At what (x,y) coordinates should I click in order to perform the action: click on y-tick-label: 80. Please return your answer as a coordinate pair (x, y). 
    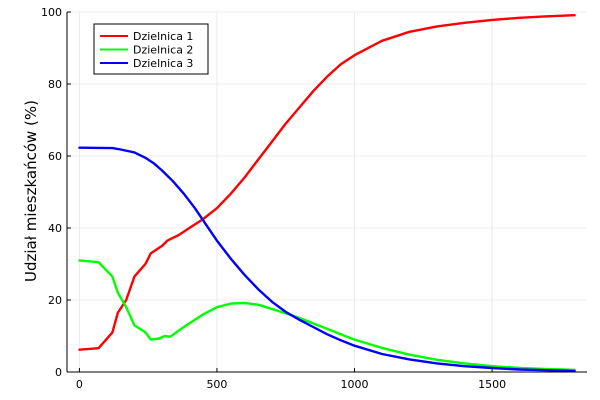
    Looking at the image, I should click on (55, 84).